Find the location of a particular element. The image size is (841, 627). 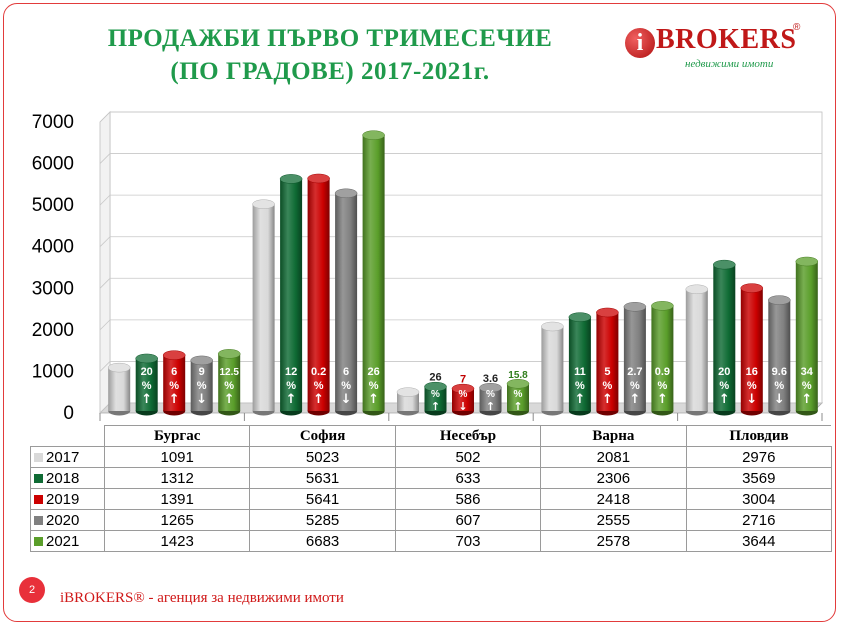

bar-pct-label: 7 is located at coordinates (463, 380).